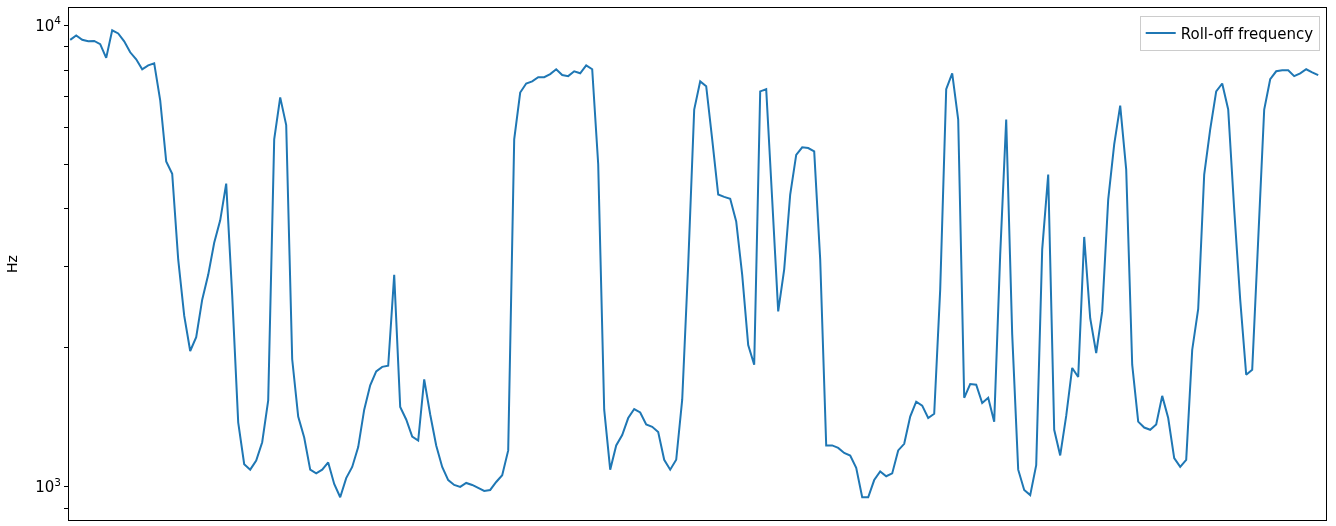 The image size is (1336, 526). Describe the element at coordinates (48, 24) in the screenshot. I see `y-tick-label: 10$^{4}$` at that location.